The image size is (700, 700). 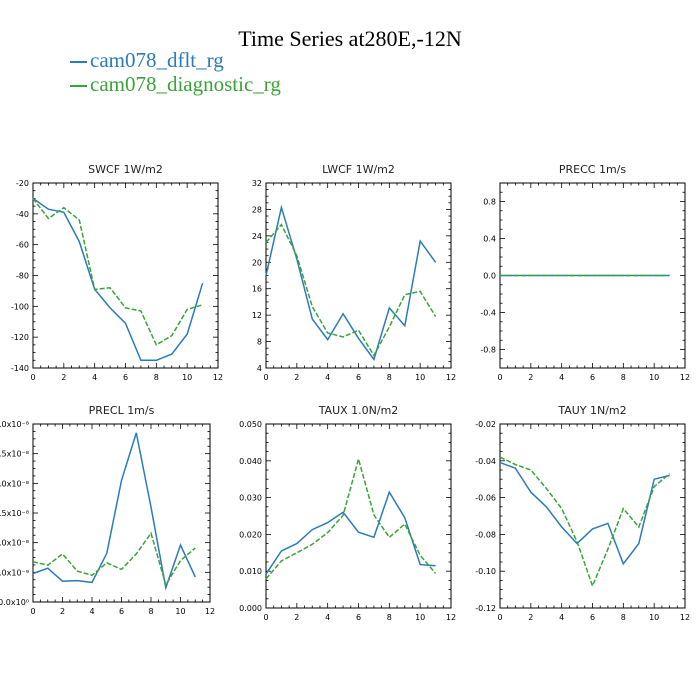 I want to click on legend-label-dflt: cam078_dflt_rg, so click(x=157, y=60).